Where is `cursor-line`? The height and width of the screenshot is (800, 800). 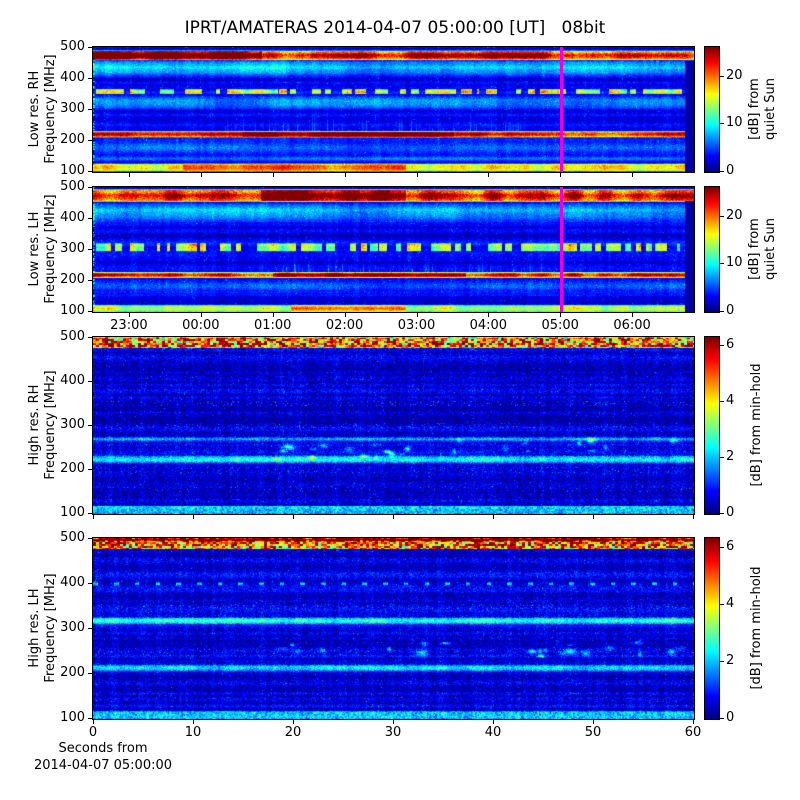 cursor-line is located at coordinates (561, 109).